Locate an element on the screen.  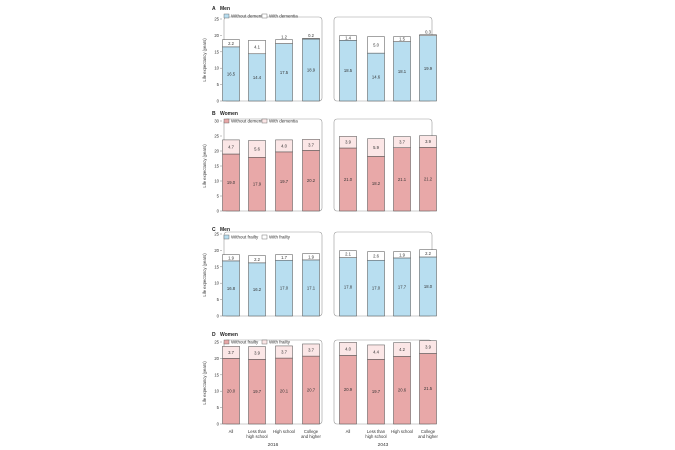
panel-c-value-label-primary: 18.0 is located at coordinates (428, 286).